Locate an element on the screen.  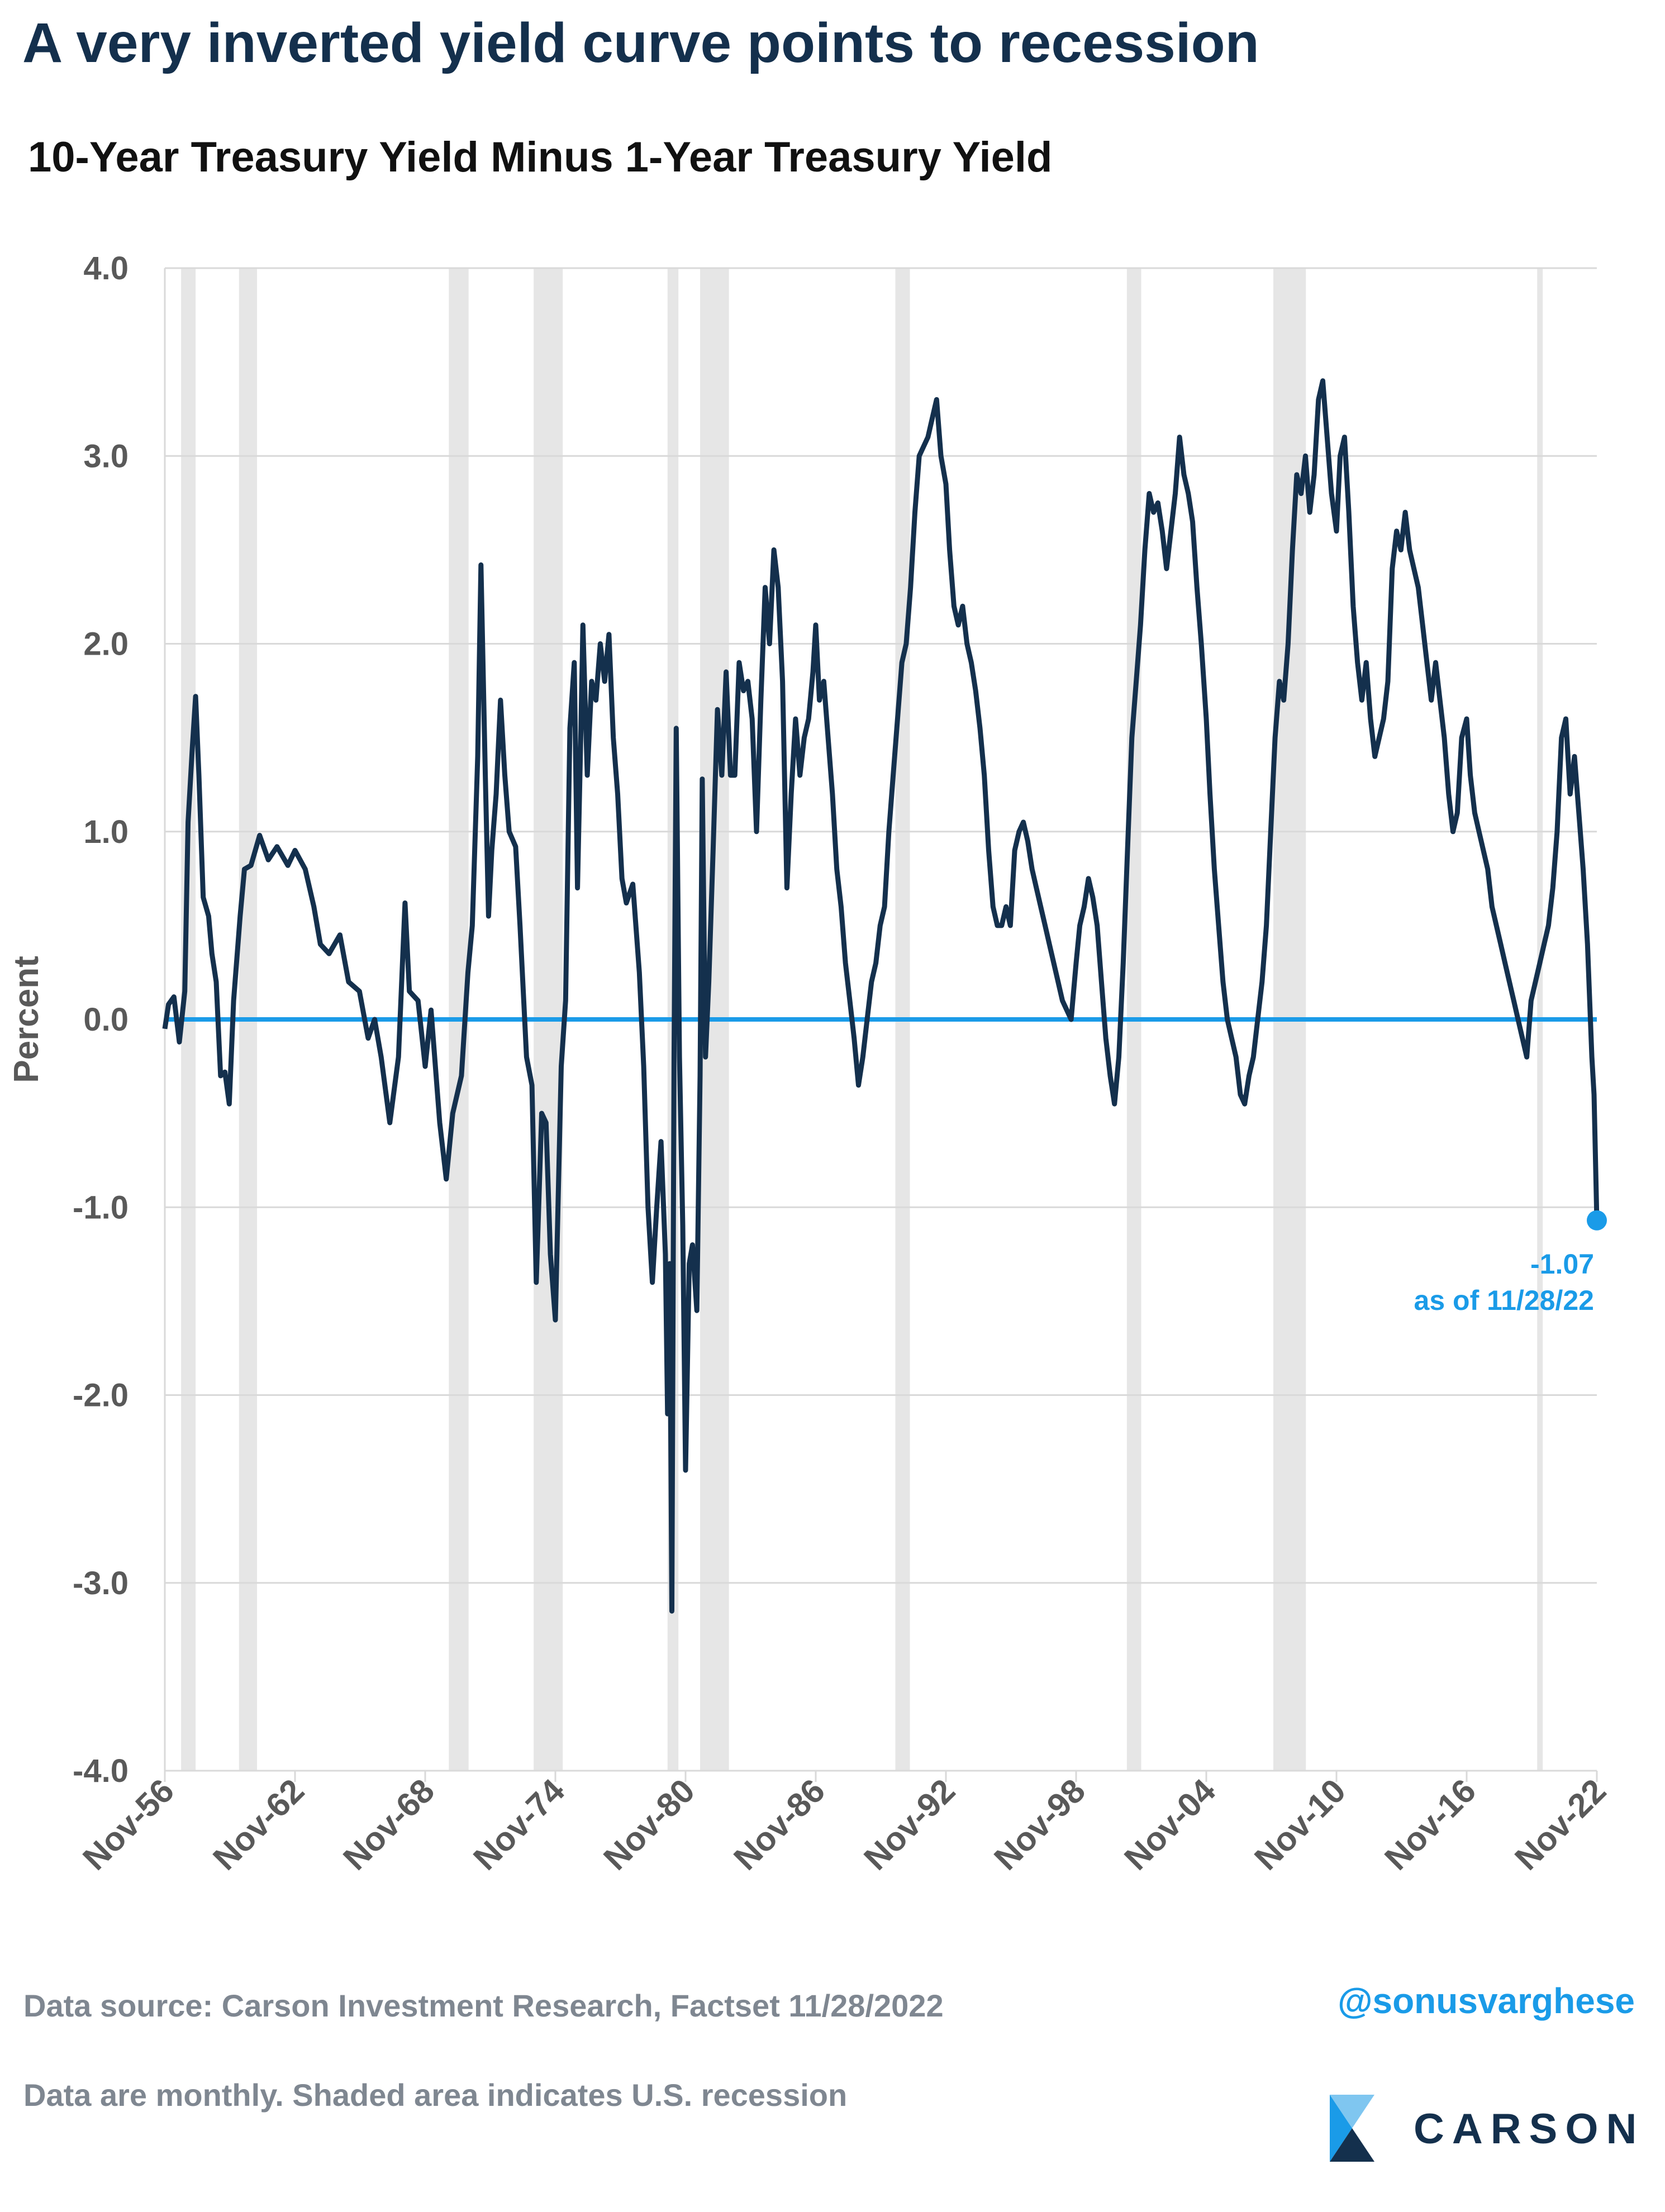
y-tick-label: 2.0 is located at coordinates (106, 644).